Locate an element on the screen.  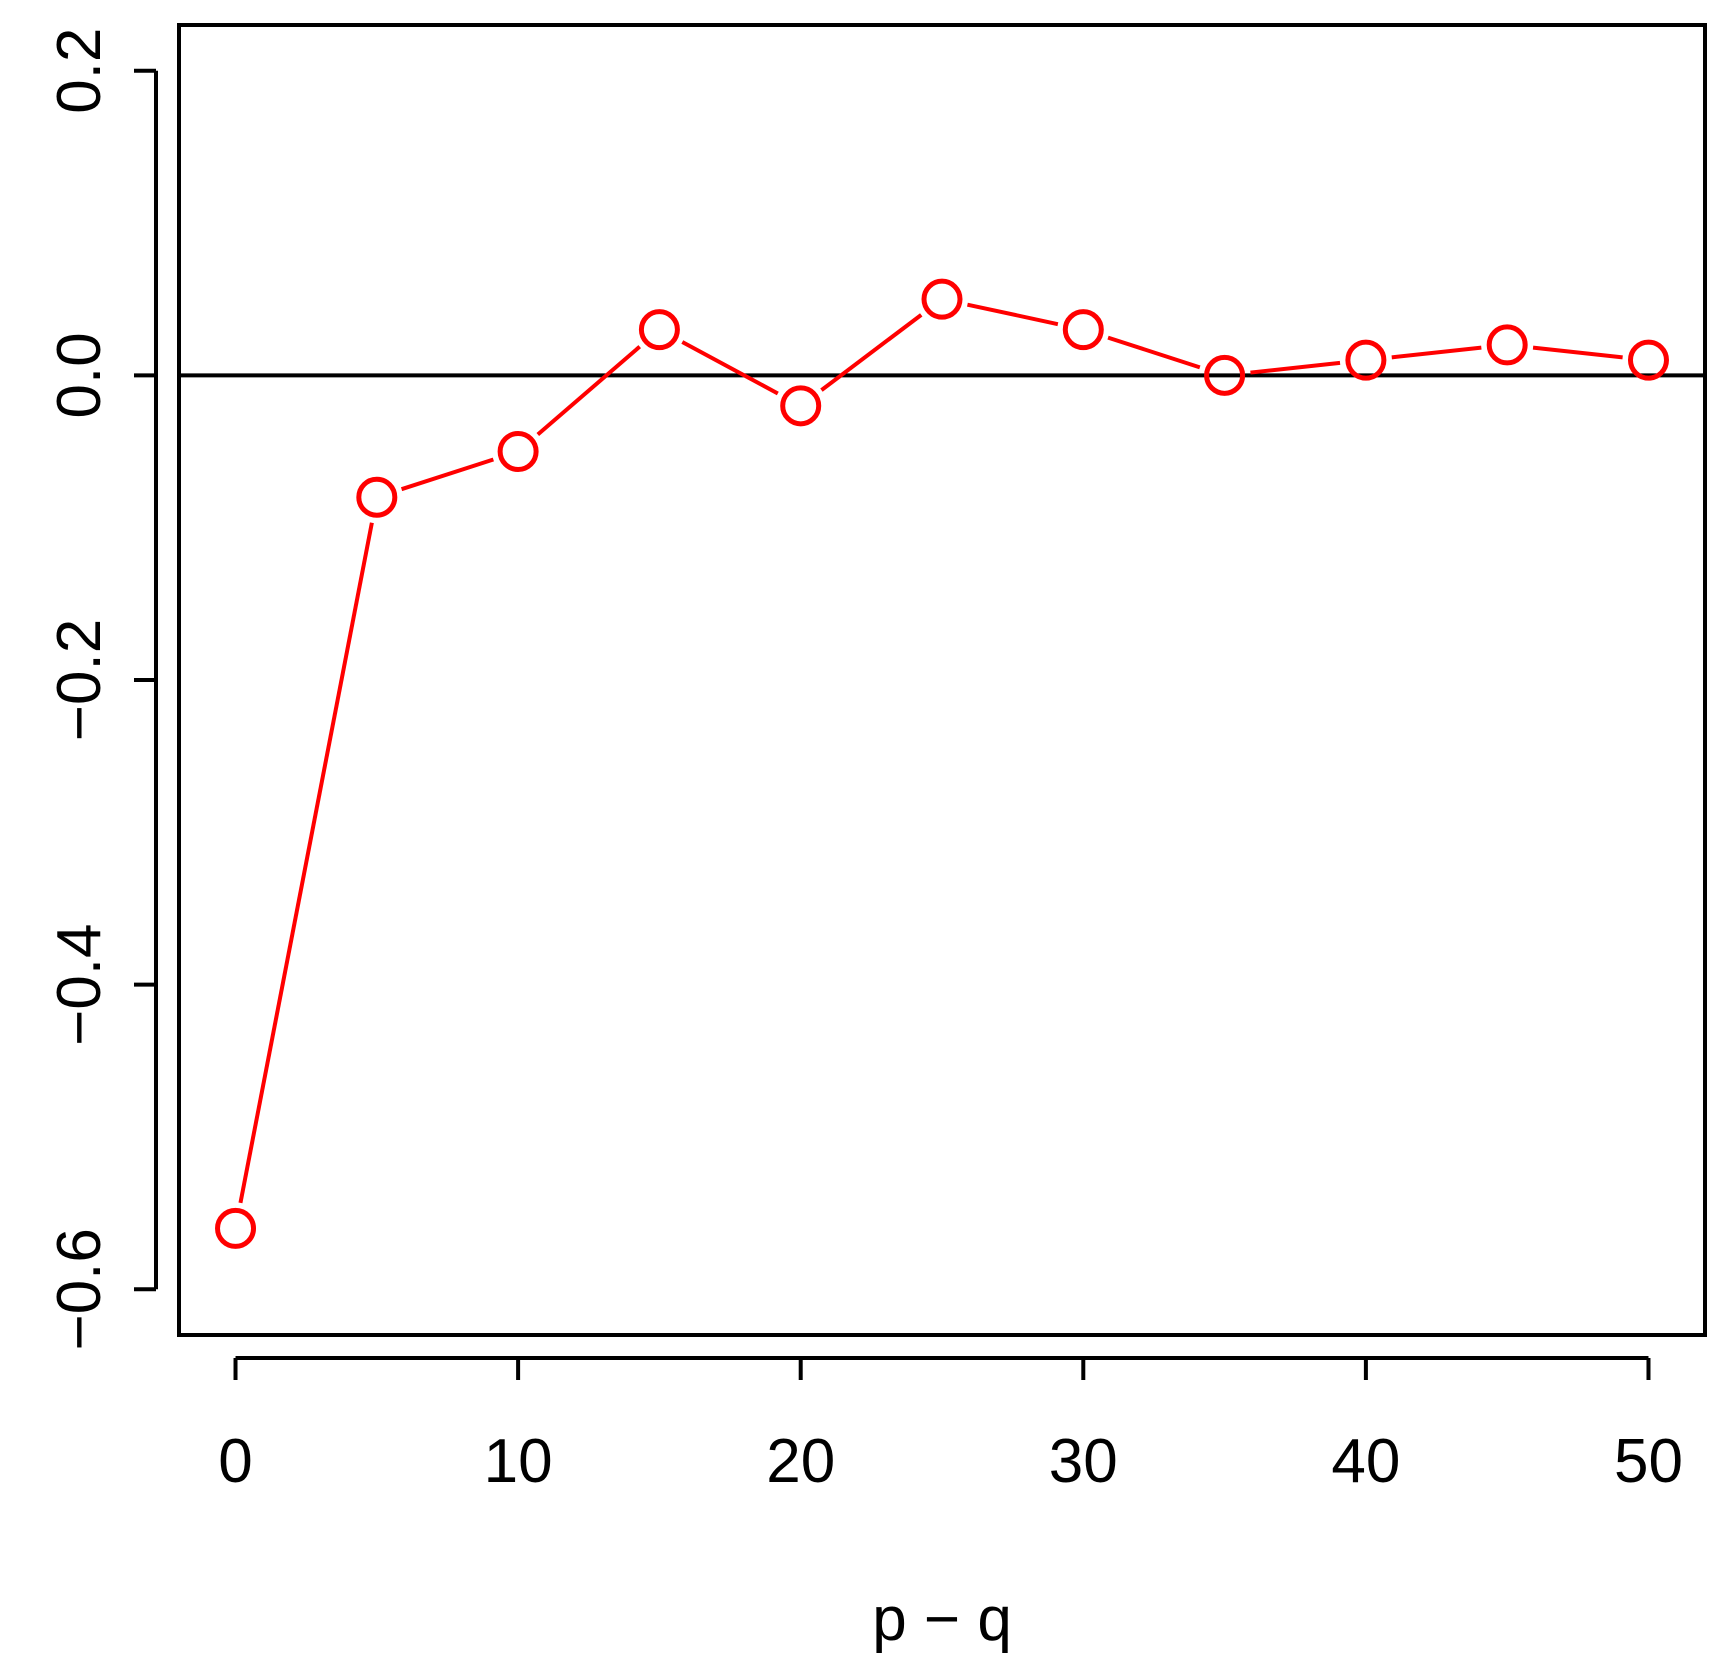
x-tick-label: 20 is located at coordinates (800, 1461).